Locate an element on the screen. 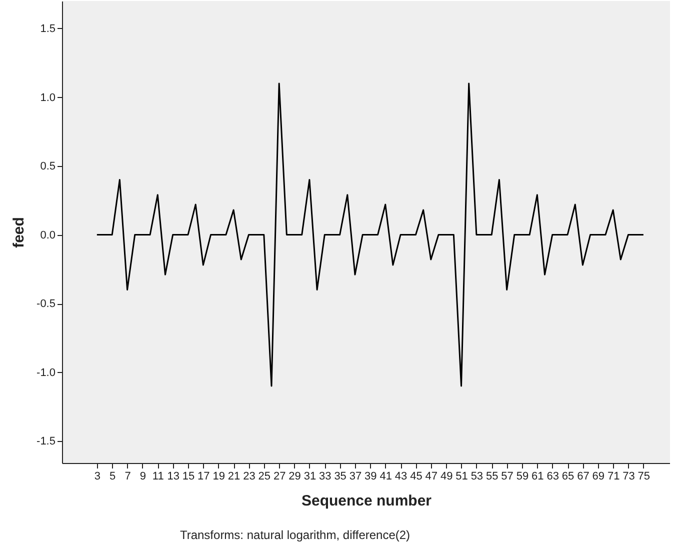 This screenshot has width=673, height=552. x-tick-label: 35 is located at coordinates (340, 476).